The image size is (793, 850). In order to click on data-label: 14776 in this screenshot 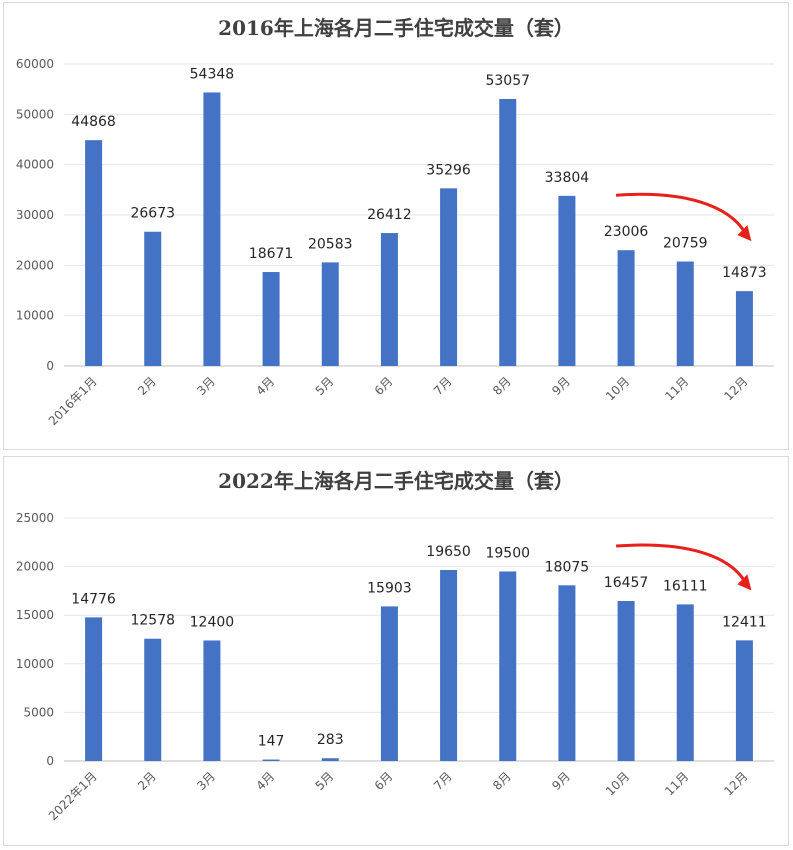, I will do `click(93, 599)`.